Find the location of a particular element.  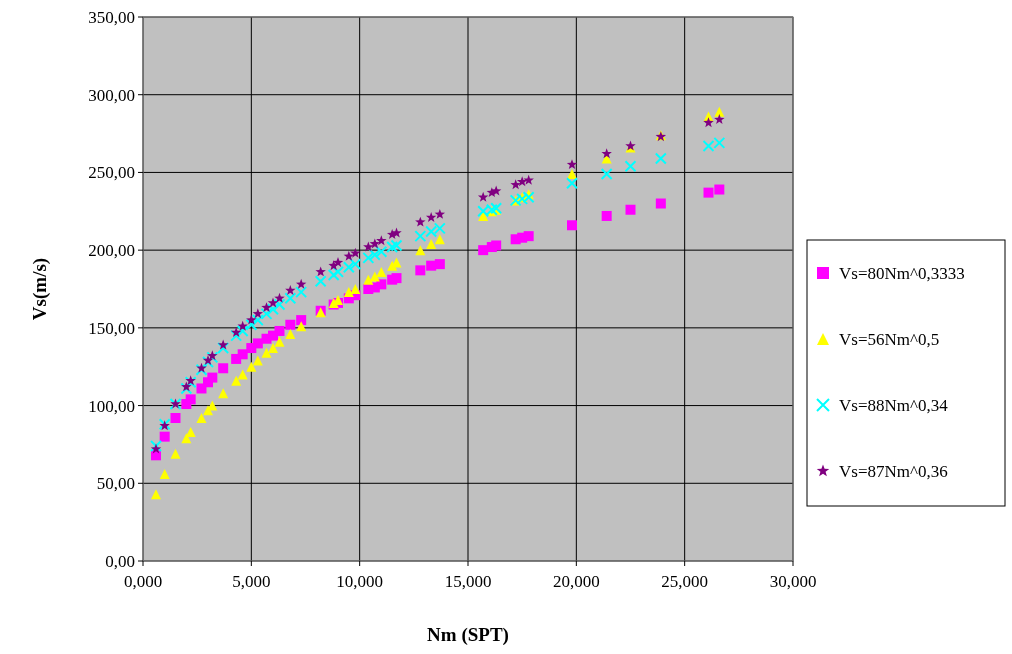

y-axis-title: Vs(m/s) is located at coordinates (40, 289).